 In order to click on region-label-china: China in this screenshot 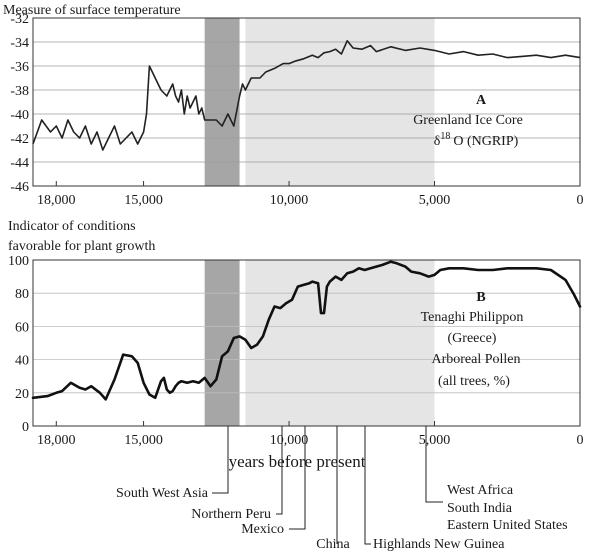, I will do `click(333, 544)`.